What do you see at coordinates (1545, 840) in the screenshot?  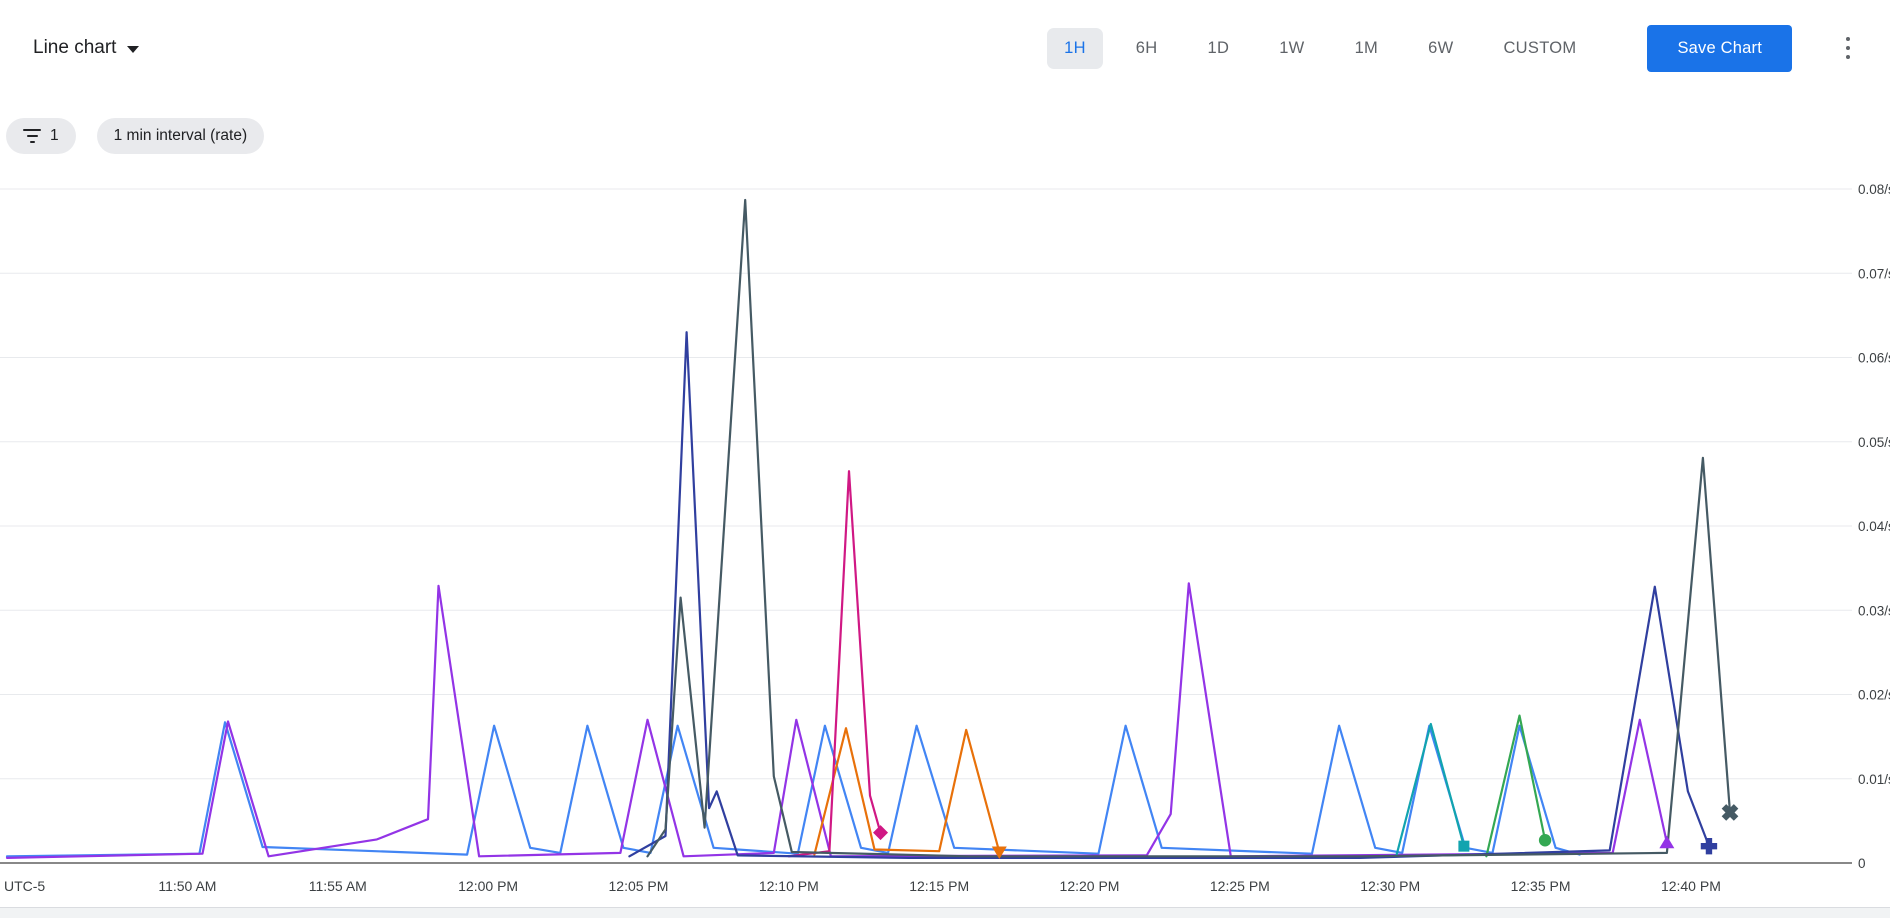 I see `series-end-marker-green` at bounding box center [1545, 840].